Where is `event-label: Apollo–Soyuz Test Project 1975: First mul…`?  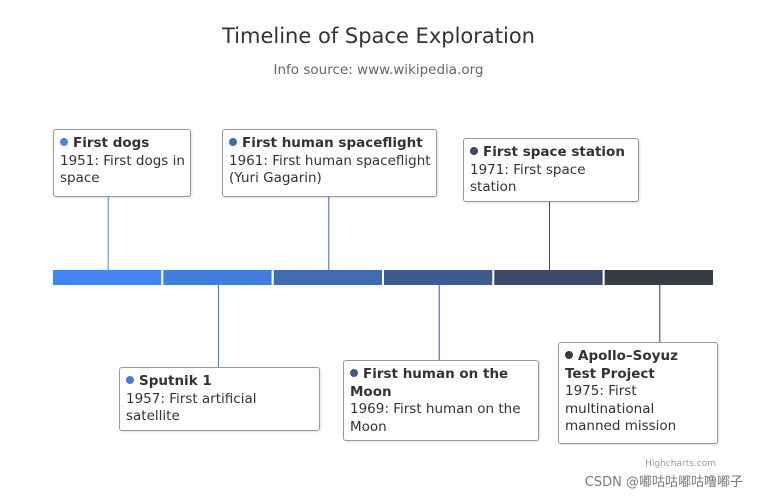 event-label: Apollo–Soyuz Test Project 1975: First mul… is located at coordinates (638, 393).